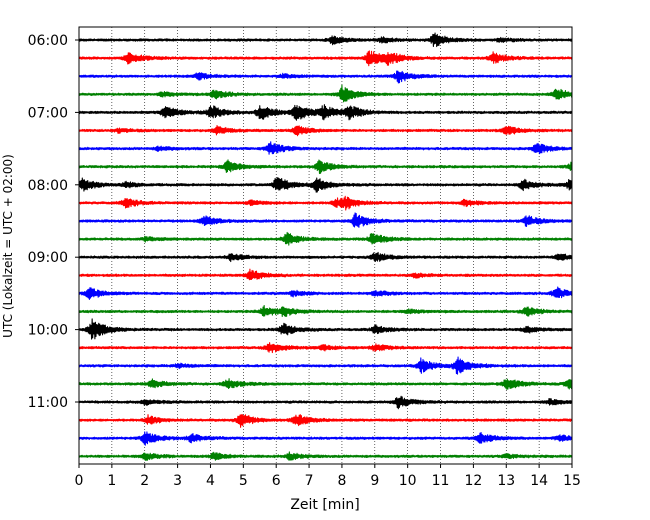  I want to click on y-tick-label-0: 06:00, so click(48, 41).